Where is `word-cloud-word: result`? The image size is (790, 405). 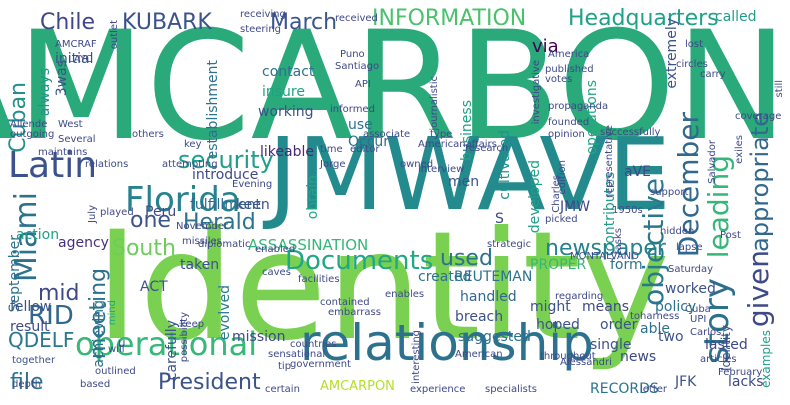 word-cloud-word: result is located at coordinates (30, 327).